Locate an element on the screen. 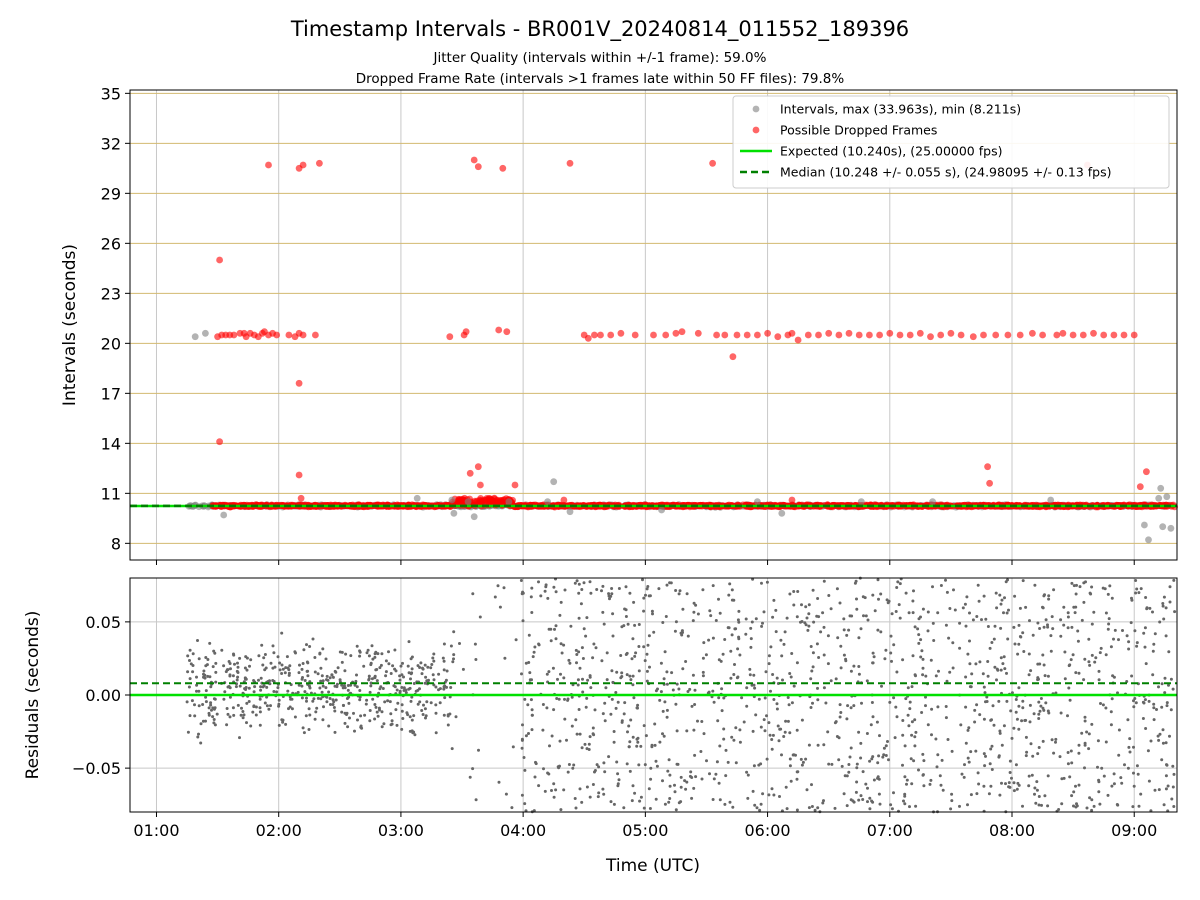  residuals-xtick-label-4: 05:00 is located at coordinates (645, 830).